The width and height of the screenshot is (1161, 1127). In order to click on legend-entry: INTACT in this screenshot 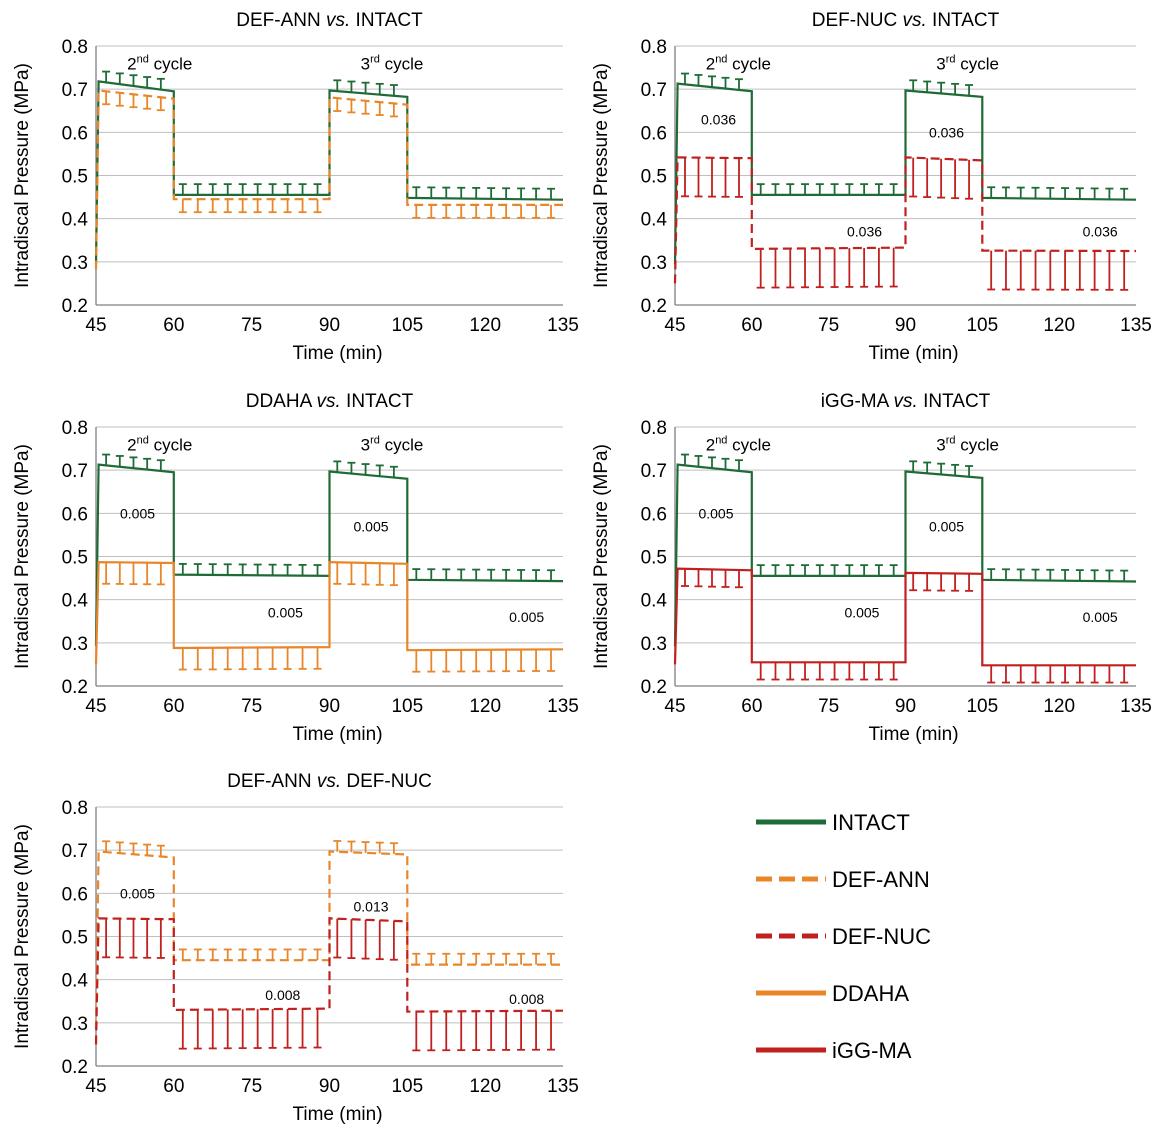, I will do `click(833, 822)`.